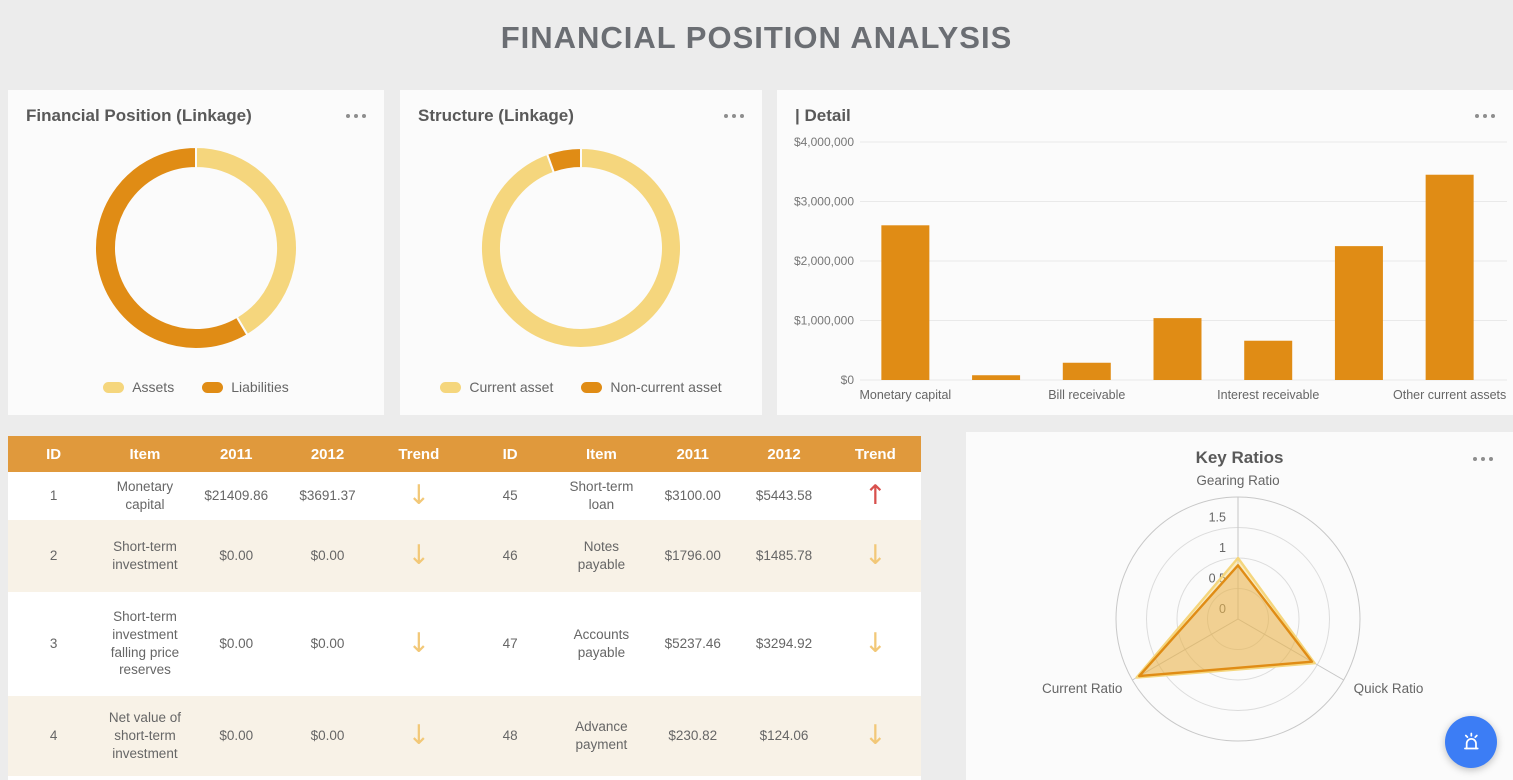  I want to click on bar-monetary-capital, so click(905, 302).